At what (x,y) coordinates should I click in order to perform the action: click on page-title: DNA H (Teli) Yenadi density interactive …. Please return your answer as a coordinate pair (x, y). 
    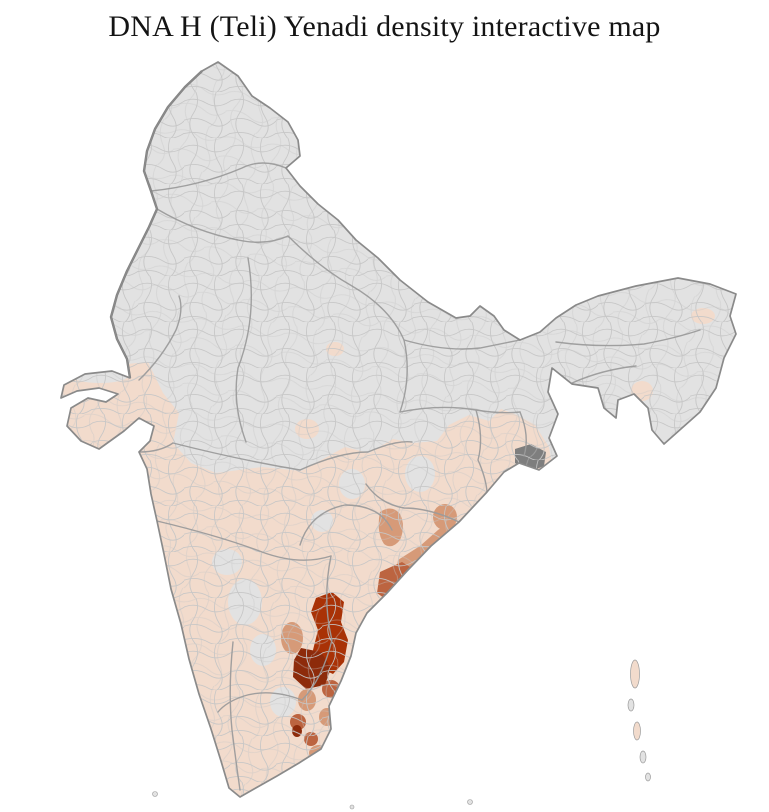
    Looking at the image, I should click on (384, 26).